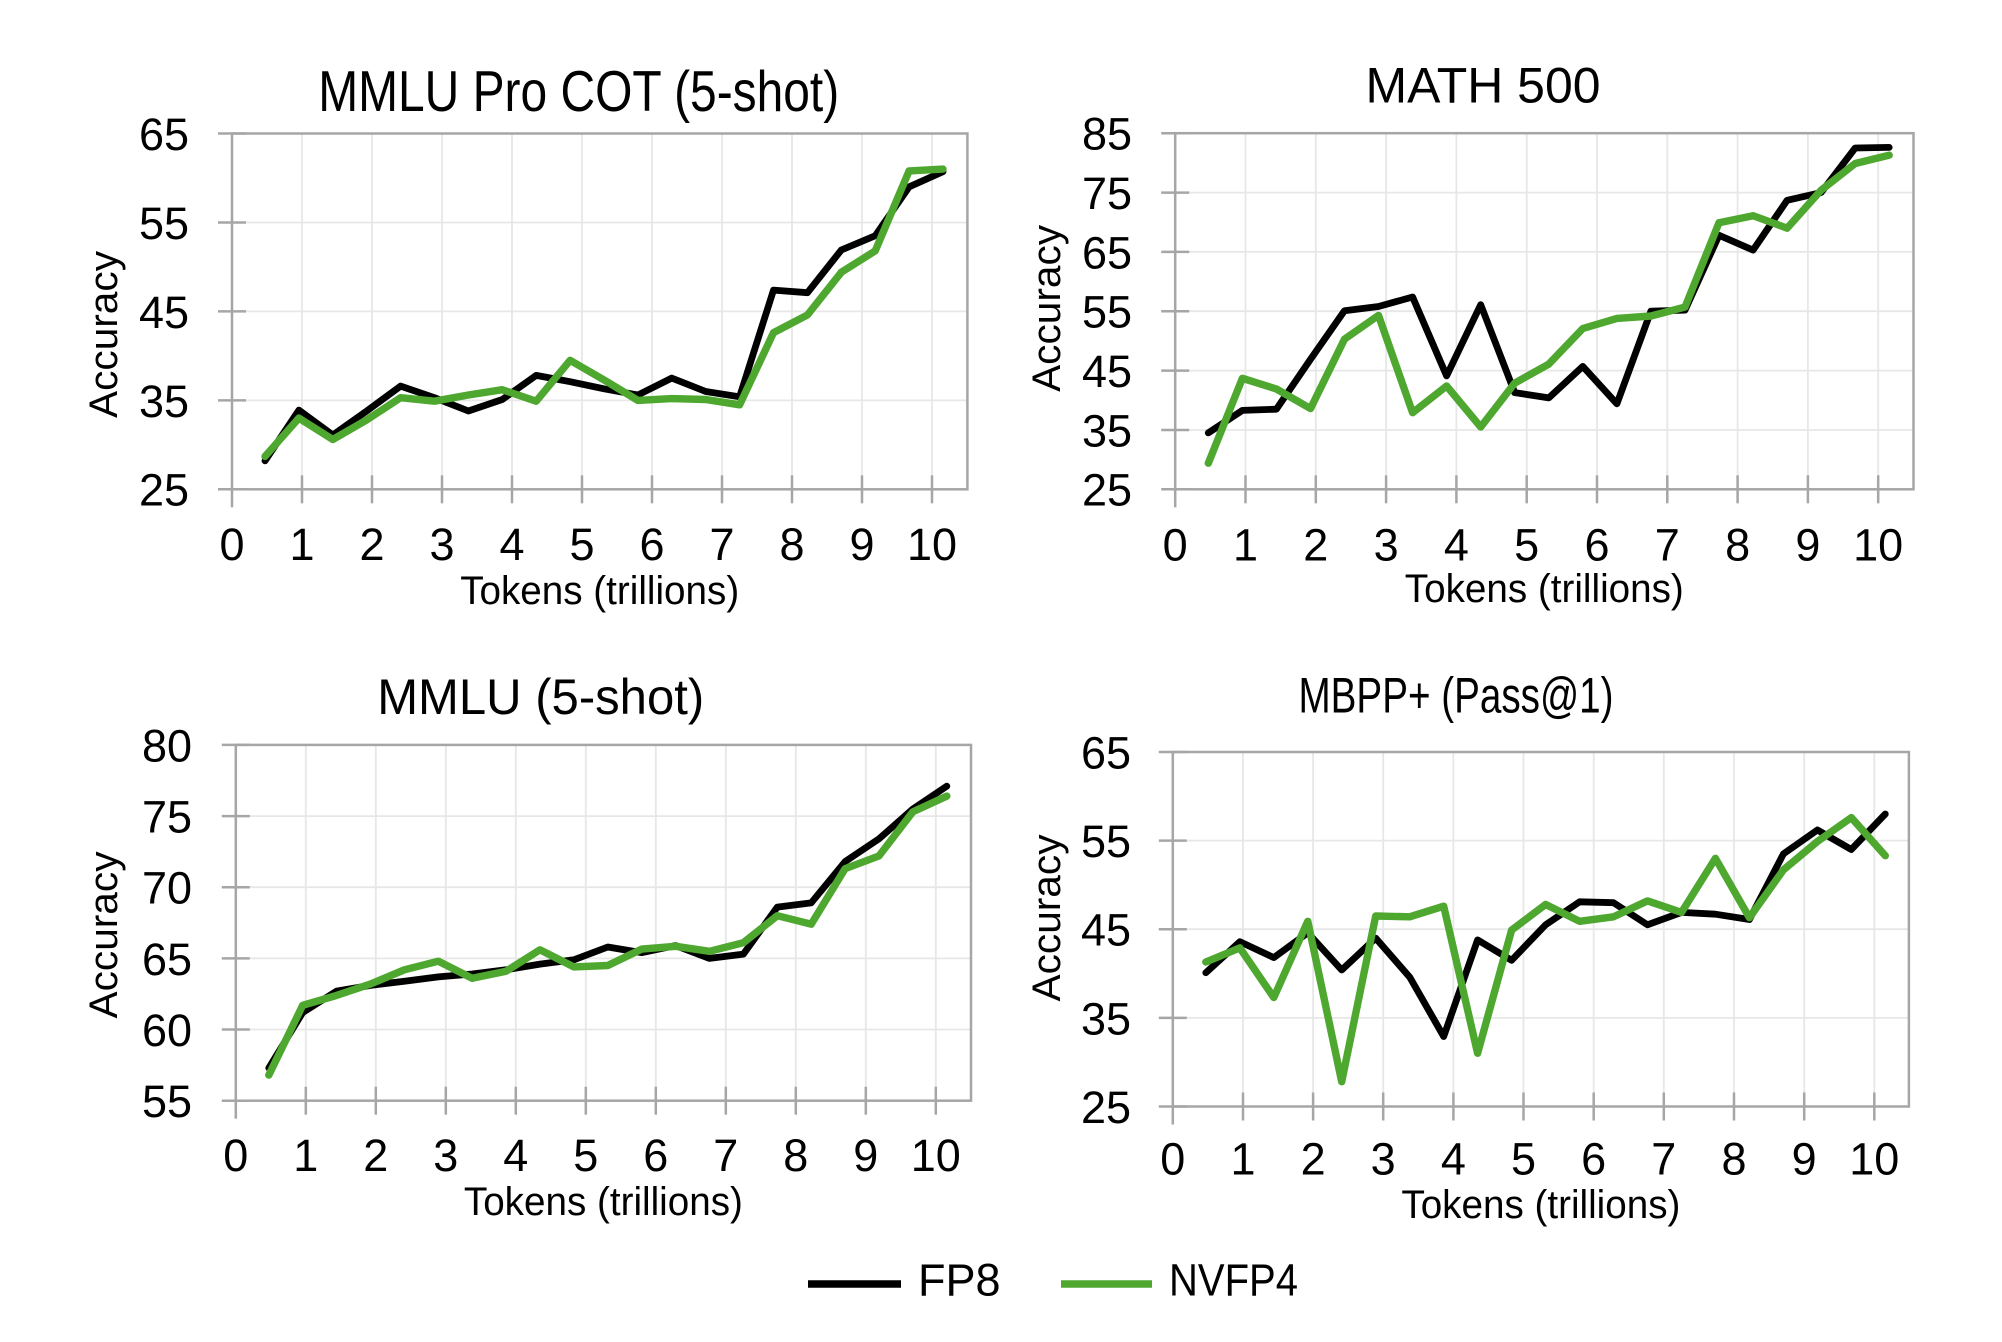  I want to click on svg-text: MMLU (5-shot), so click(540, 697).